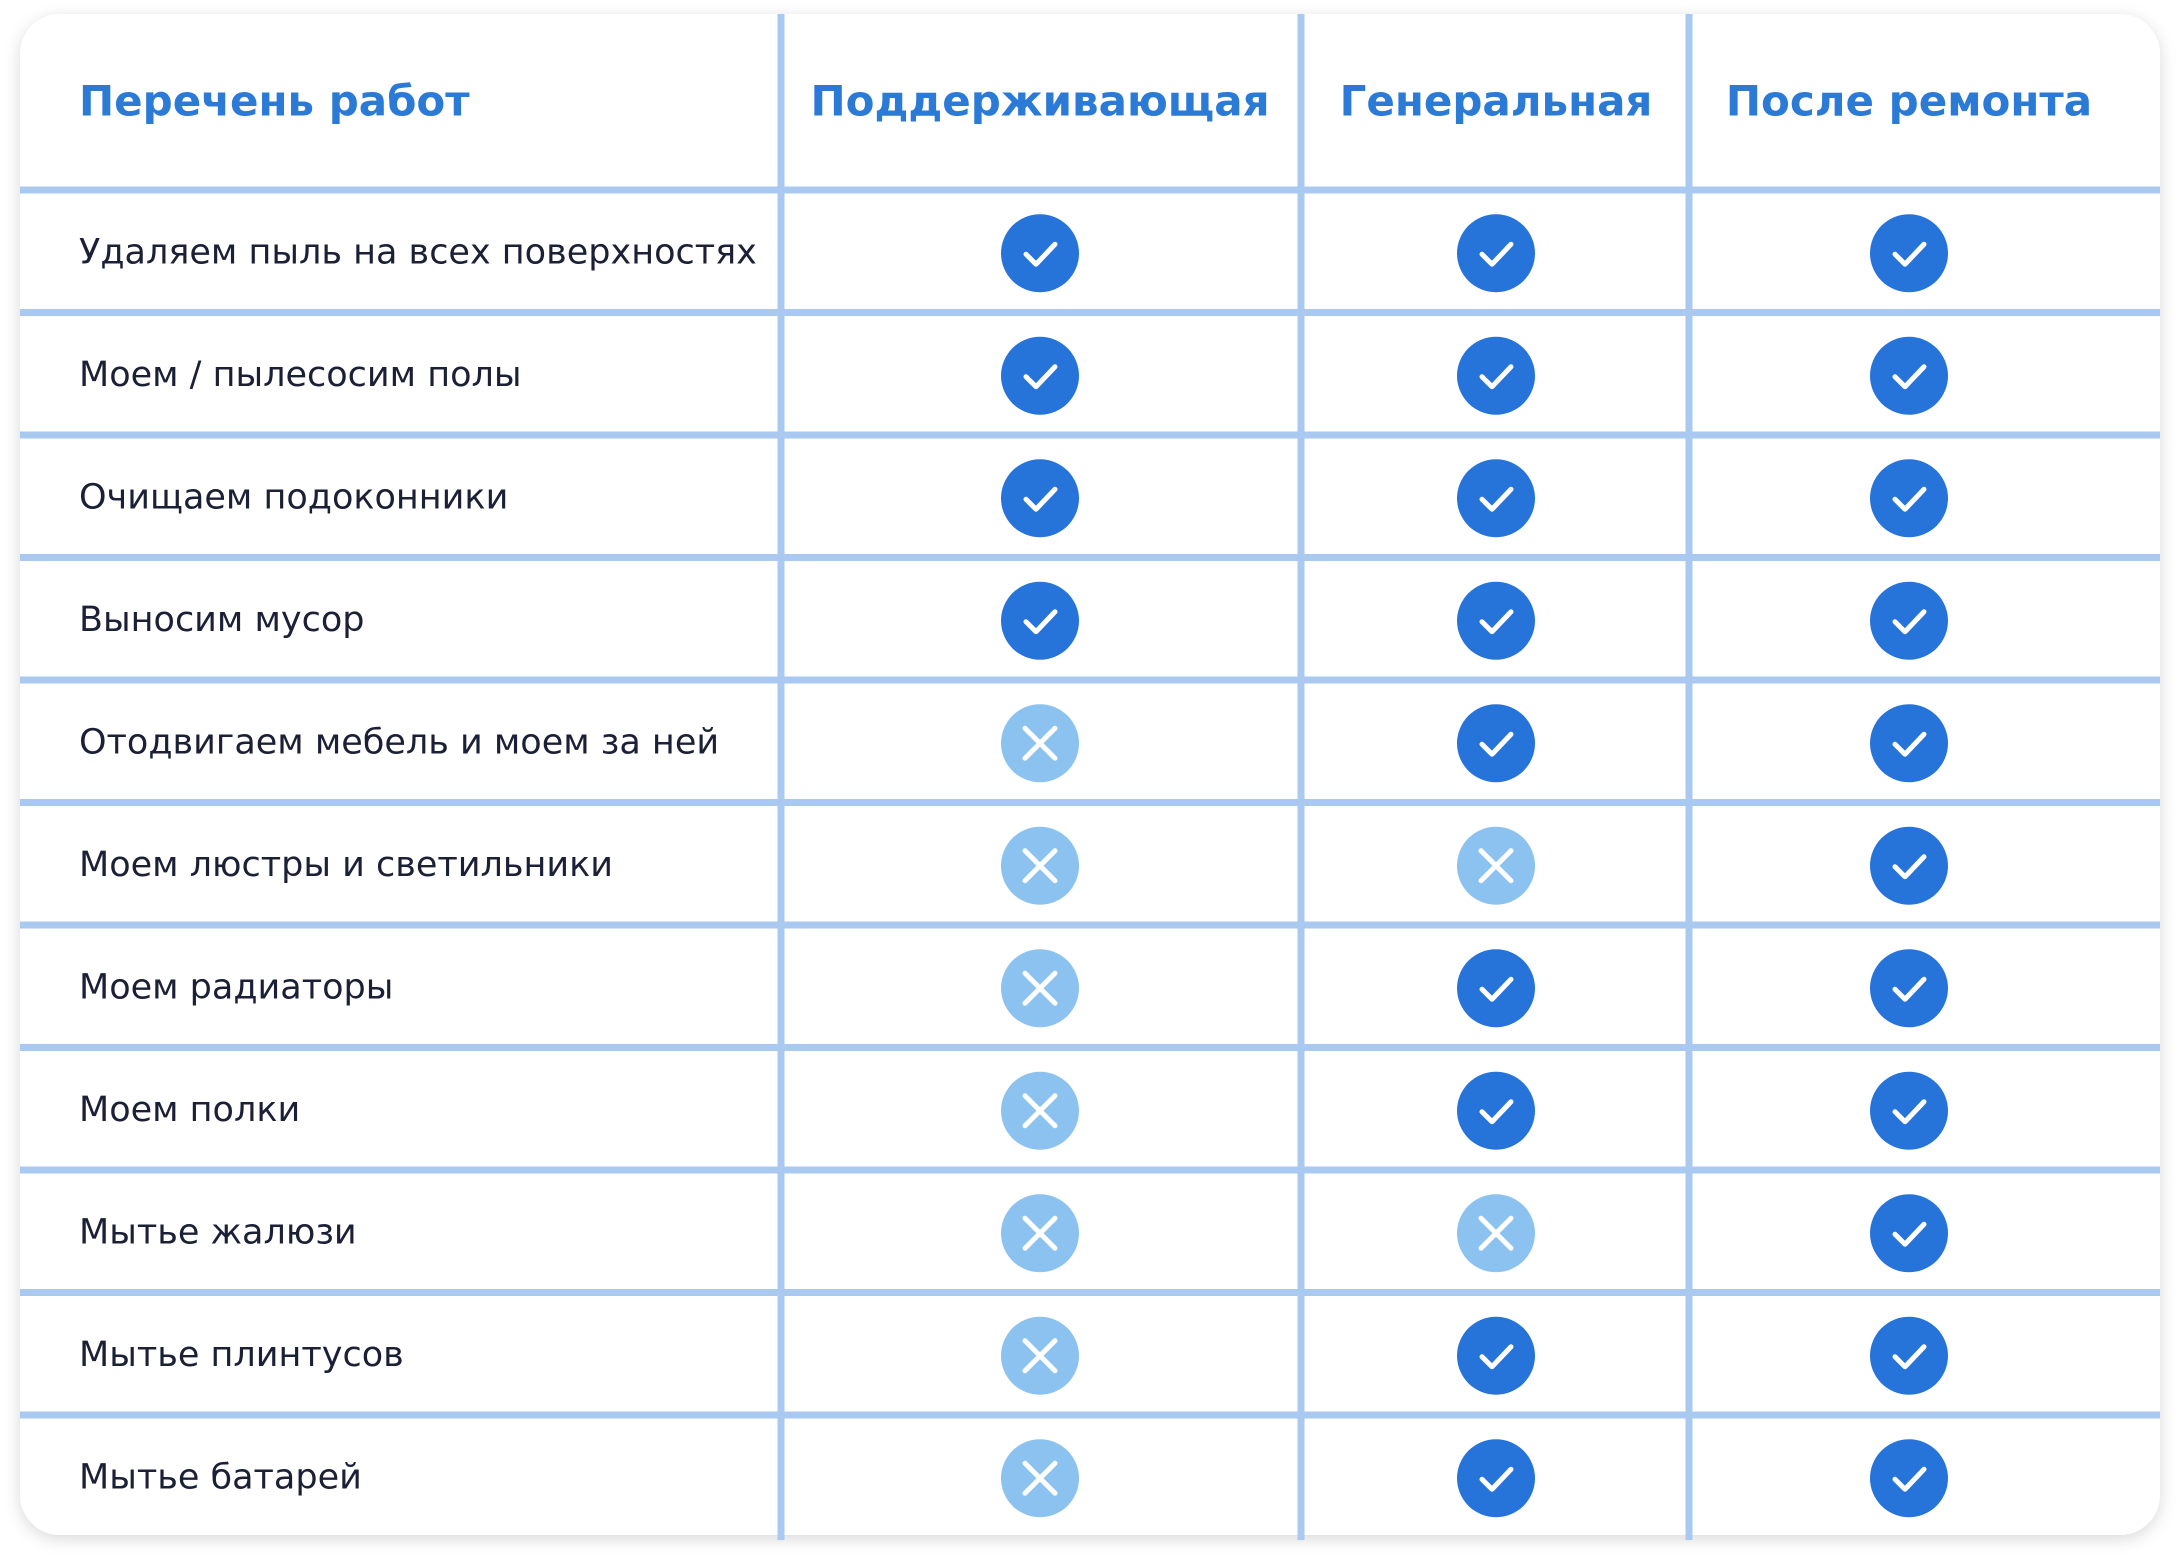  I want to click on row-label: Выносим мусор, so click(221, 620).